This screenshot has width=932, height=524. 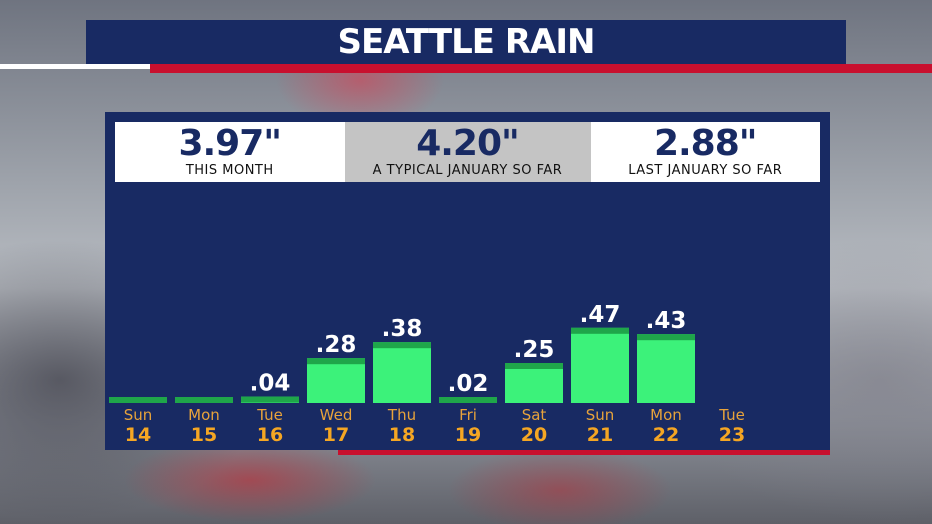 What do you see at coordinates (705, 170) in the screenshot?
I see `stat-label: LAST JANUARY SO FAR` at bounding box center [705, 170].